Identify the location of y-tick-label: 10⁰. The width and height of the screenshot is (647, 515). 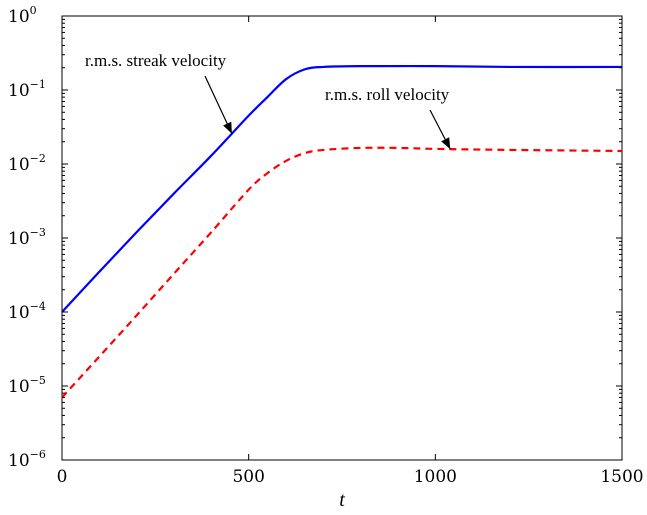
(22, 15).